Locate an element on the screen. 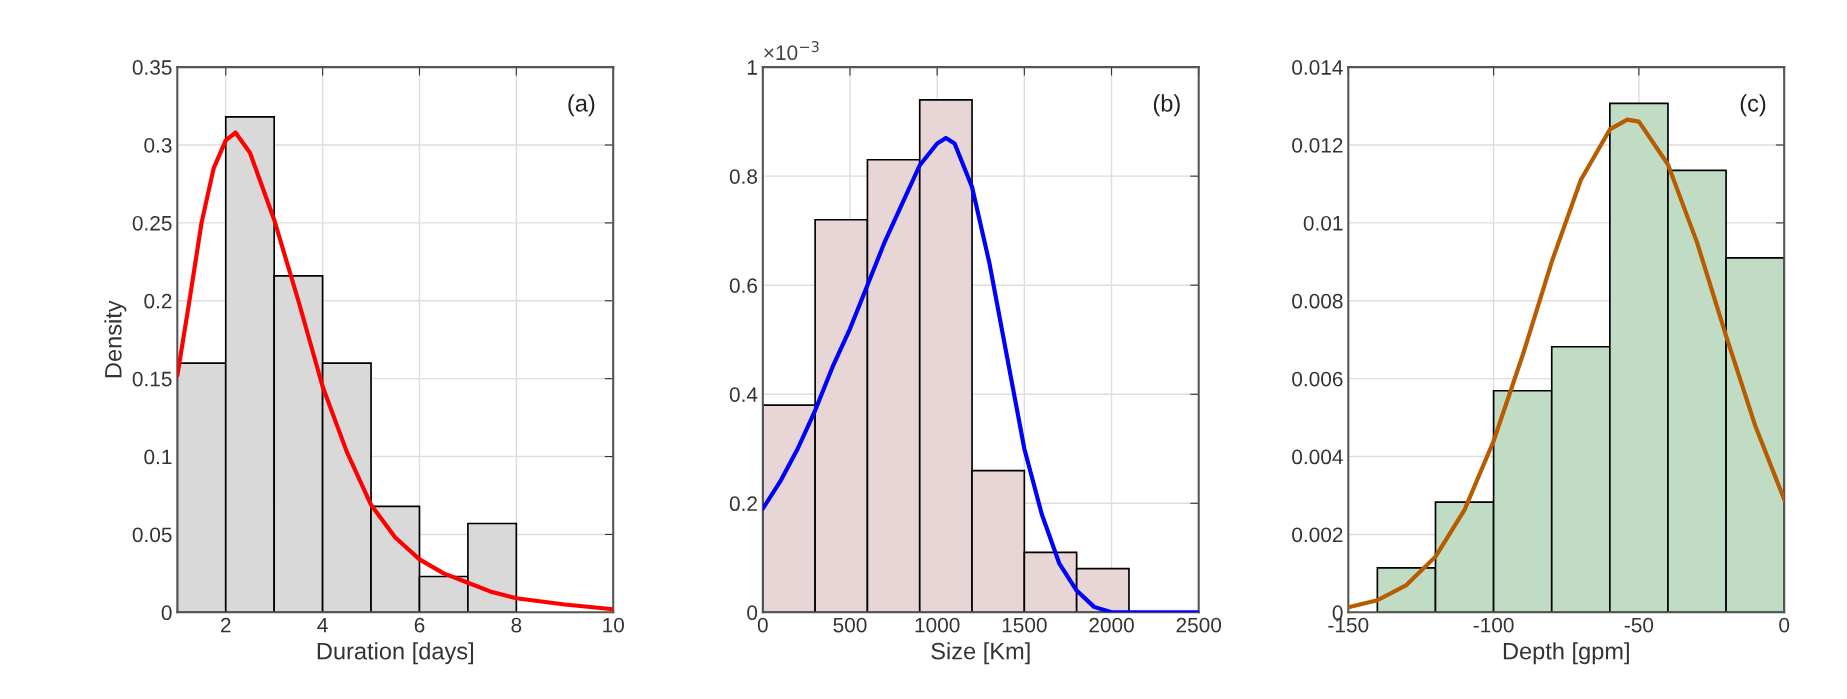 The image size is (1847, 699). y-tick-label: 0.25 is located at coordinates (152, 223).